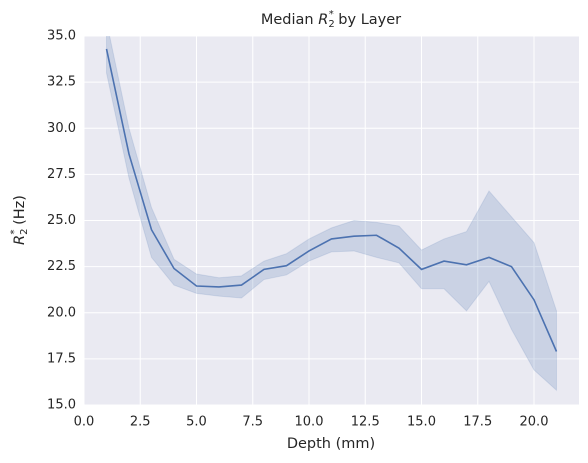  What do you see at coordinates (365, 422) in the screenshot?
I see `x-tick-label: 12.5` at bounding box center [365, 422].